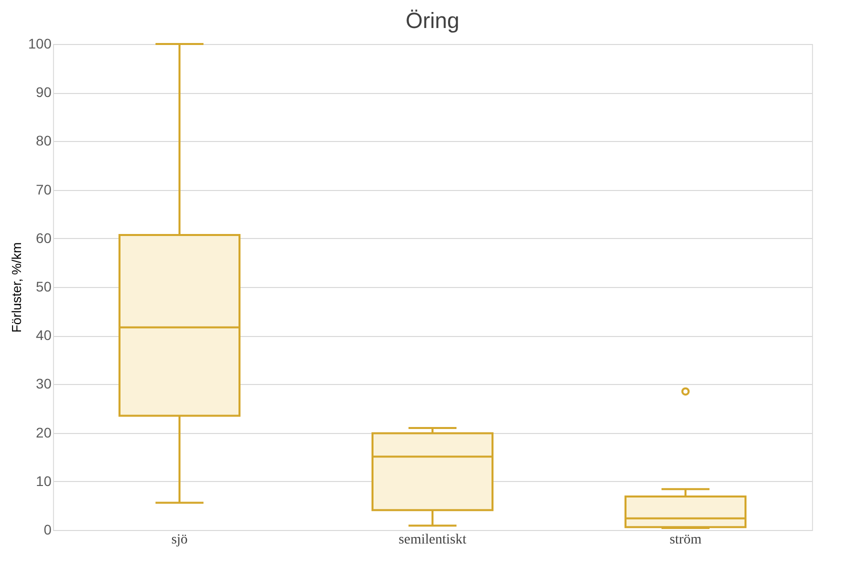 Image resolution: width=852 pixels, height=576 pixels. What do you see at coordinates (44, 384) in the screenshot?
I see `y-tick-label: 30` at bounding box center [44, 384].